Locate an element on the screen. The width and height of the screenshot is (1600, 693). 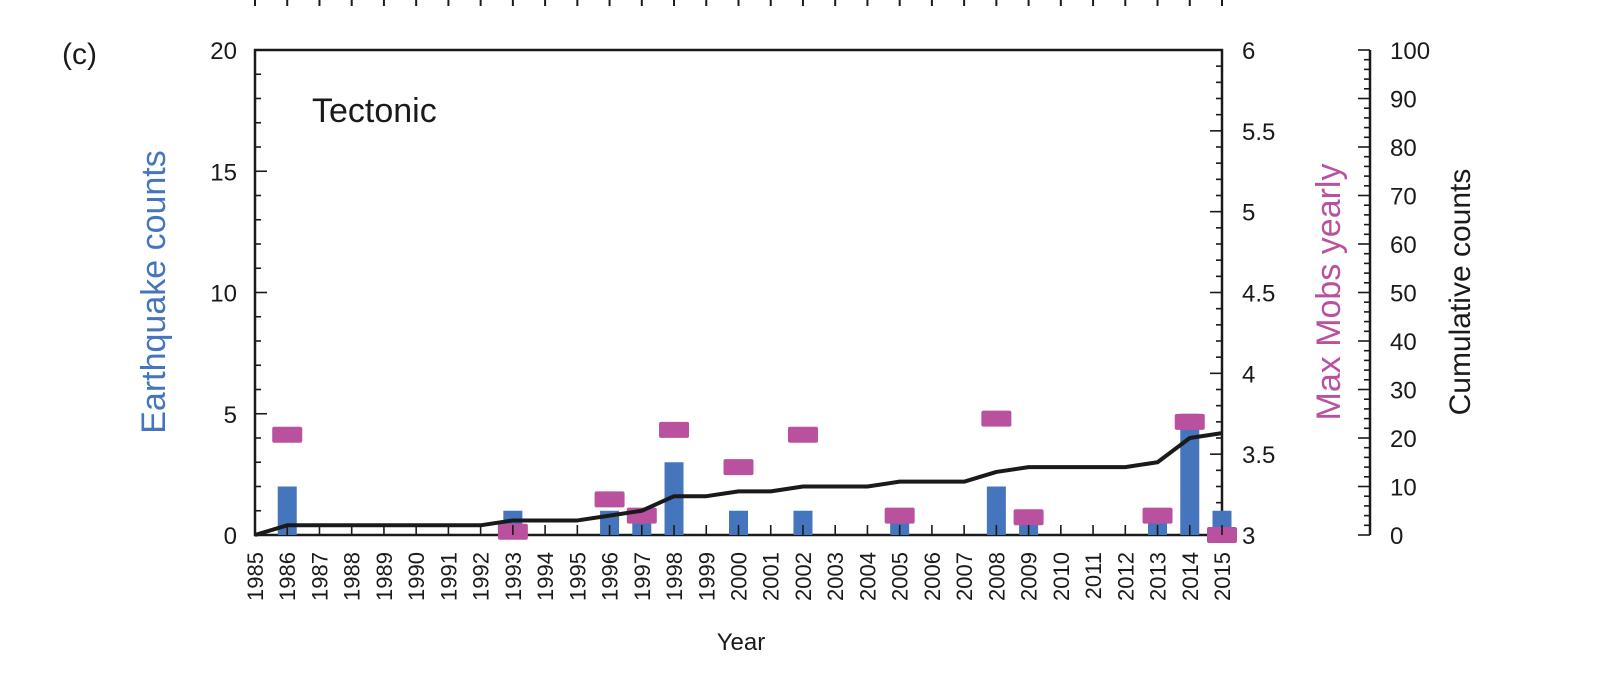
x-tick-label: 1999 is located at coordinates (706, 576).